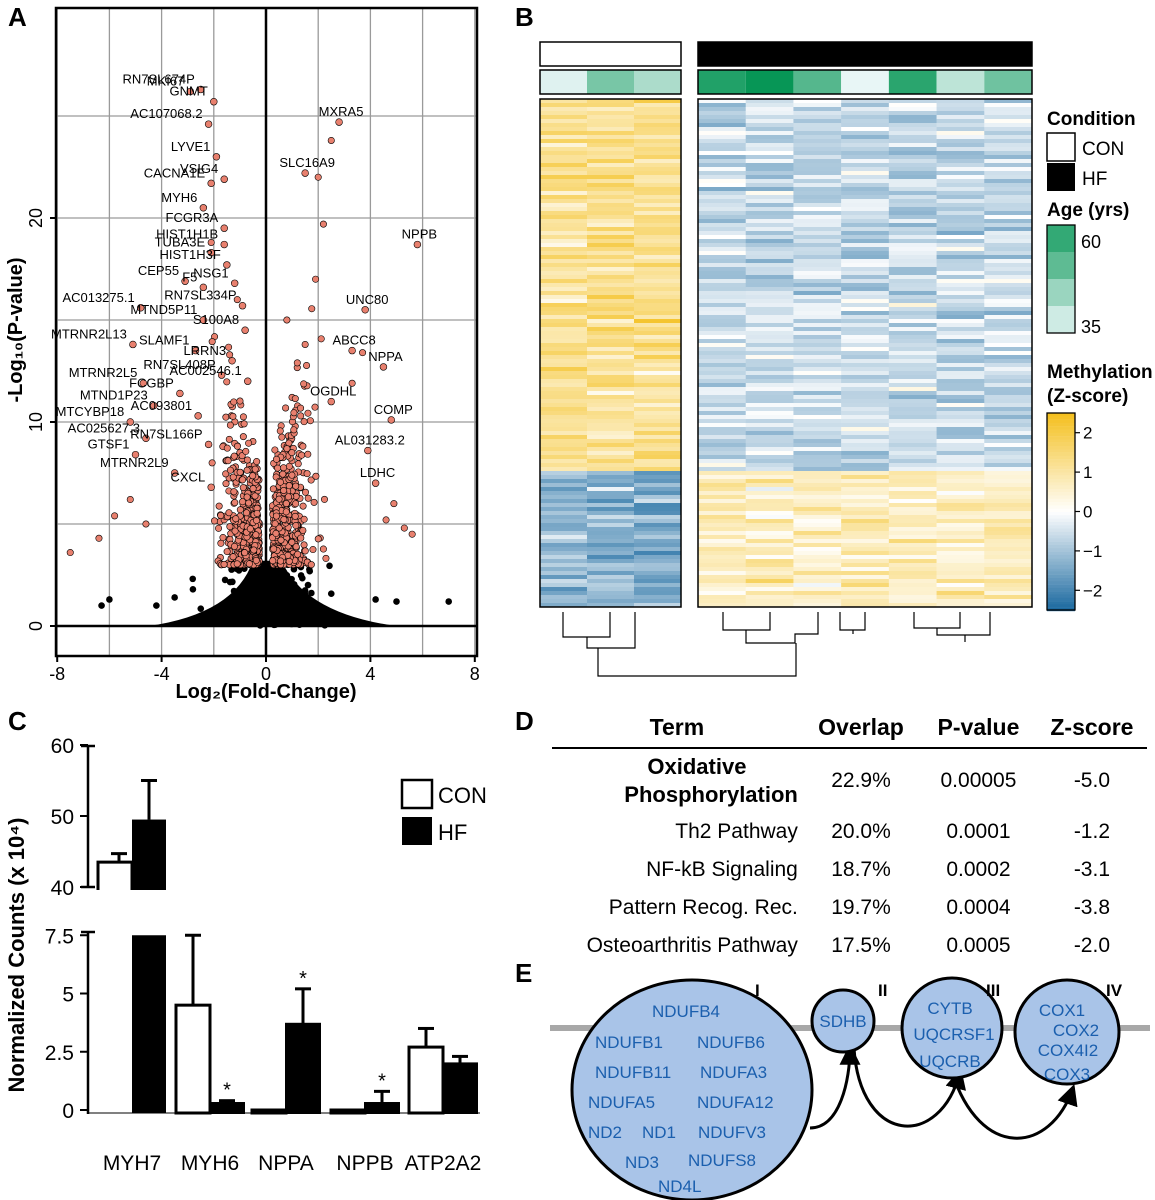 This screenshot has height=1200, width=1155. Describe the element at coordinates (757, 990) in the screenshot. I see `complex-i-numeral: I` at that location.